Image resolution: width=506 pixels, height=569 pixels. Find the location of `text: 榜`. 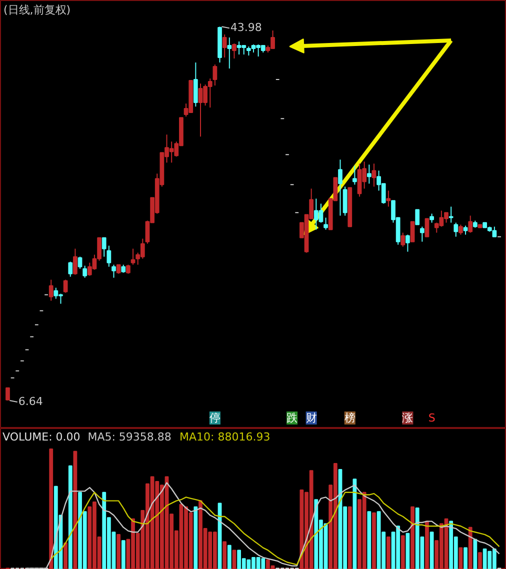

text: 榜 is located at coordinates (350, 418).